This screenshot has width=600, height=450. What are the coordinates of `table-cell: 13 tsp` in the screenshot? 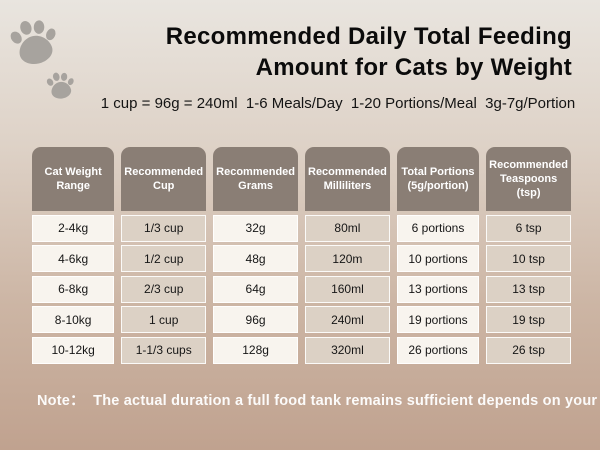 It's located at (528, 289).